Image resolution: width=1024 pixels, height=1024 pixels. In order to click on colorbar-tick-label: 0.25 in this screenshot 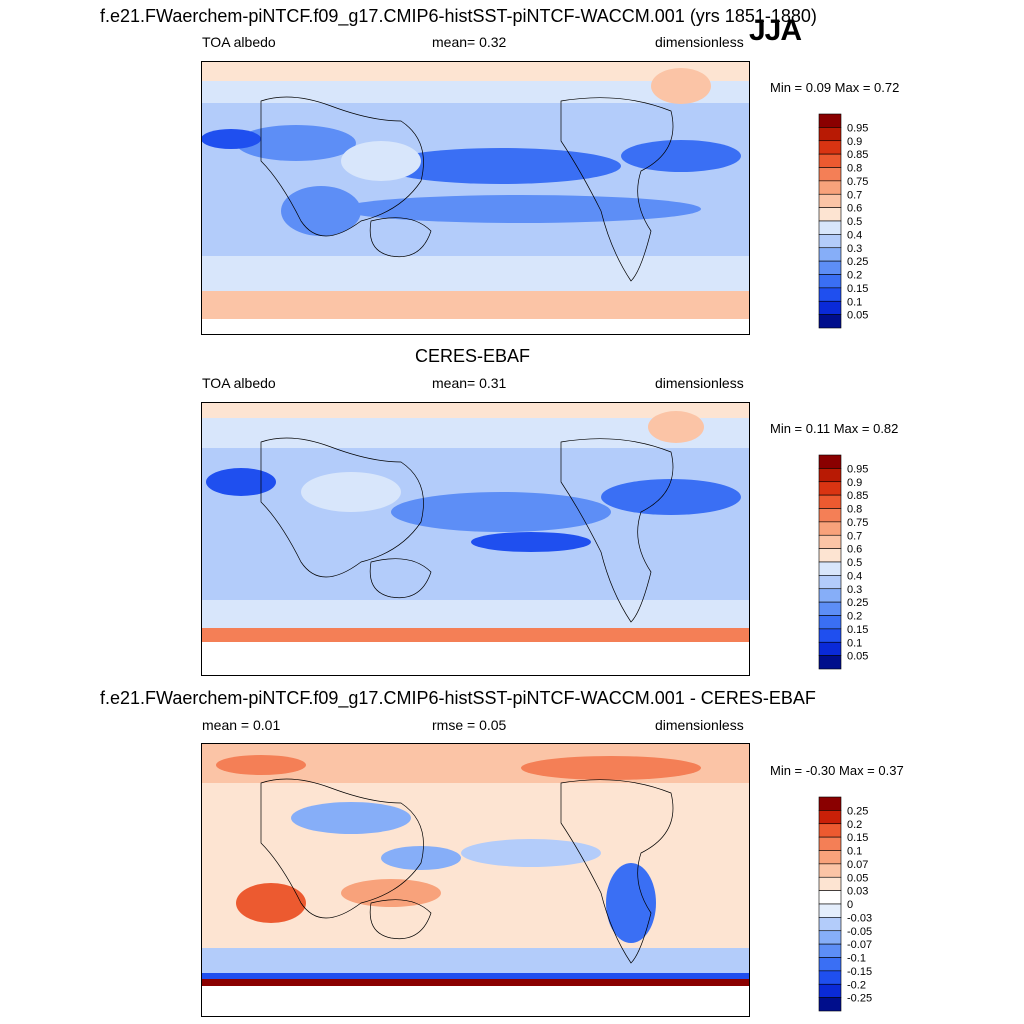, I will do `click(857, 262)`.